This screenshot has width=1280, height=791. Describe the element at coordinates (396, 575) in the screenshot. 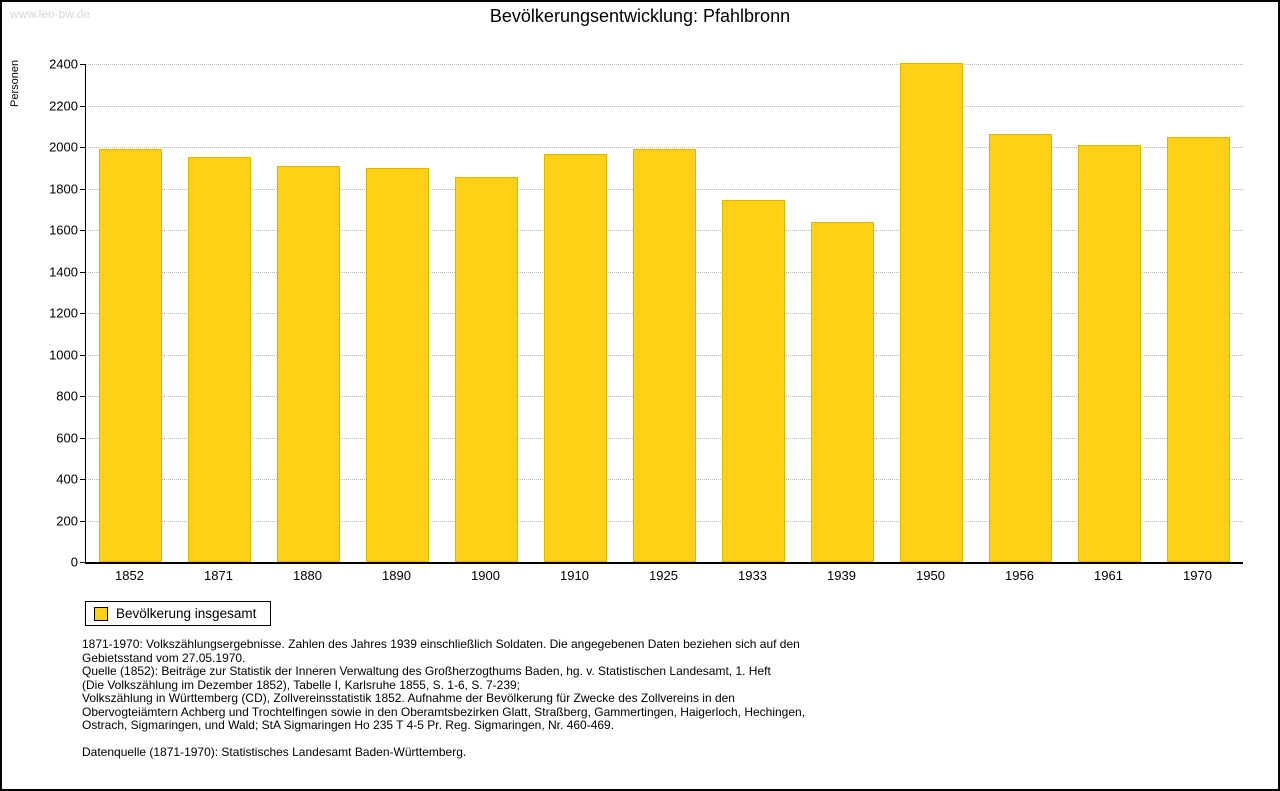

I see `x-tick-label: 1890` at that location.